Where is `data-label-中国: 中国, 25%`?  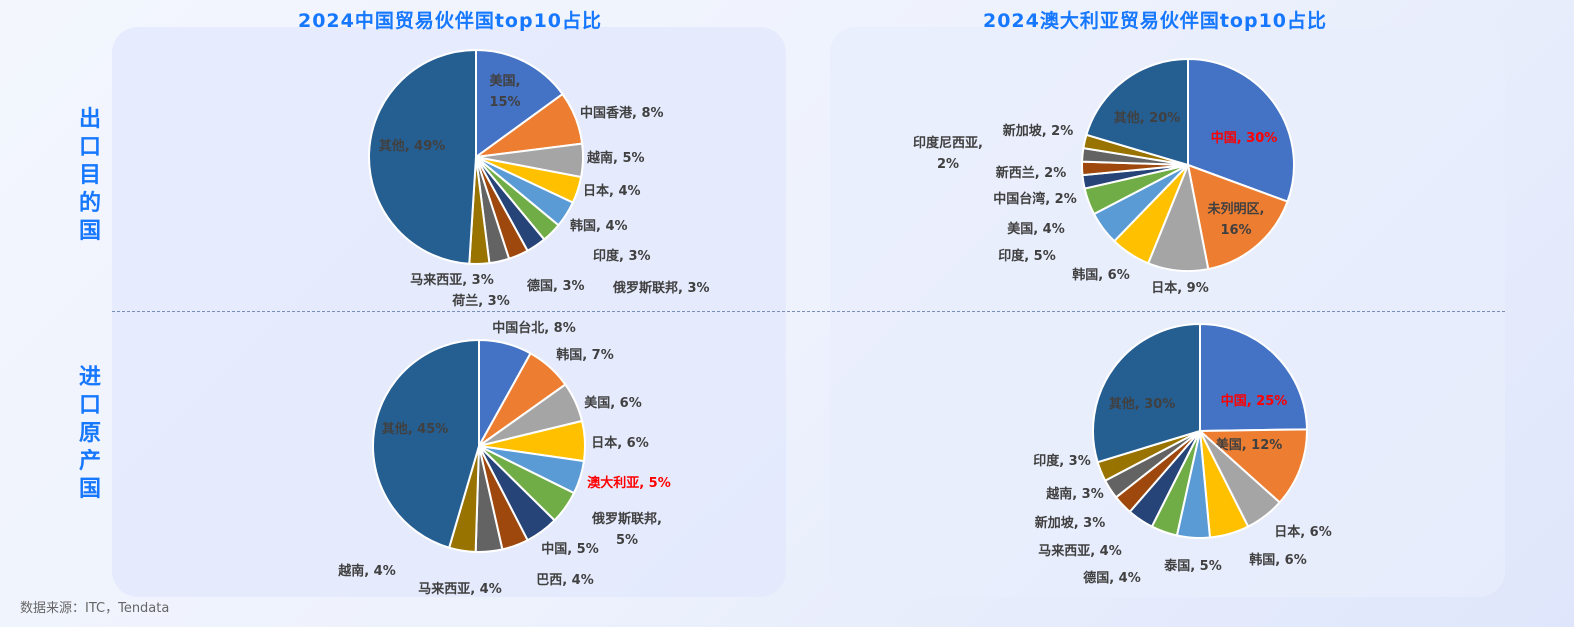
data-label-中国: 中国, 25% is located at coordinates (1254, 401).